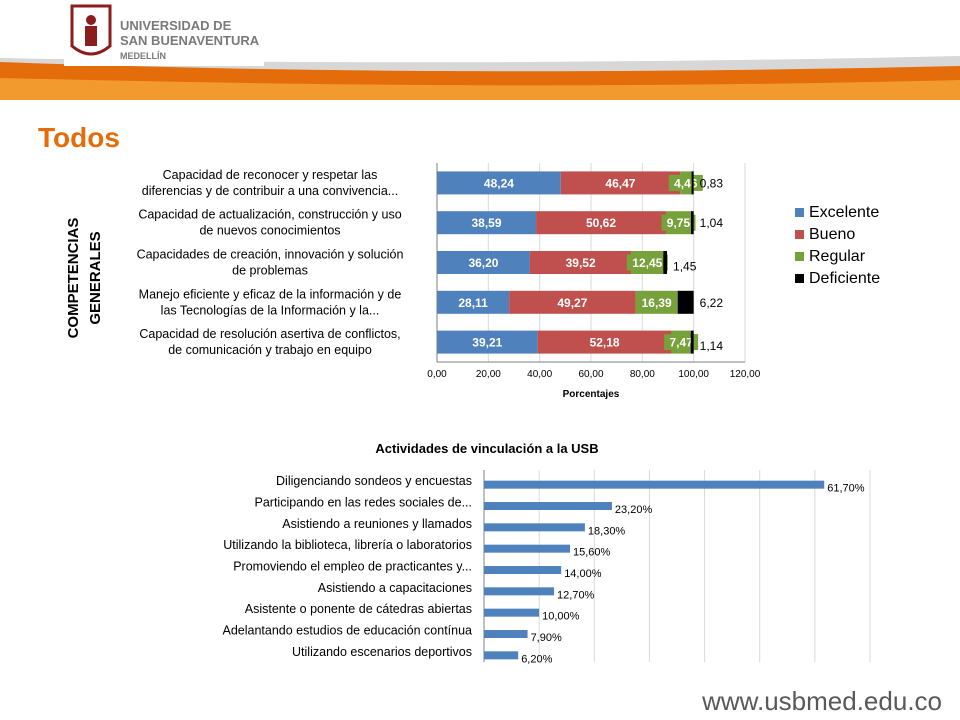 Image resolution: width=960 pixels, height=720 pixels. What do you see at coordinates (270, 175) in the screenshot?
I see `category-label-line1: Capacidad de reconocer y respetar las` at bounding box center [270, 175].